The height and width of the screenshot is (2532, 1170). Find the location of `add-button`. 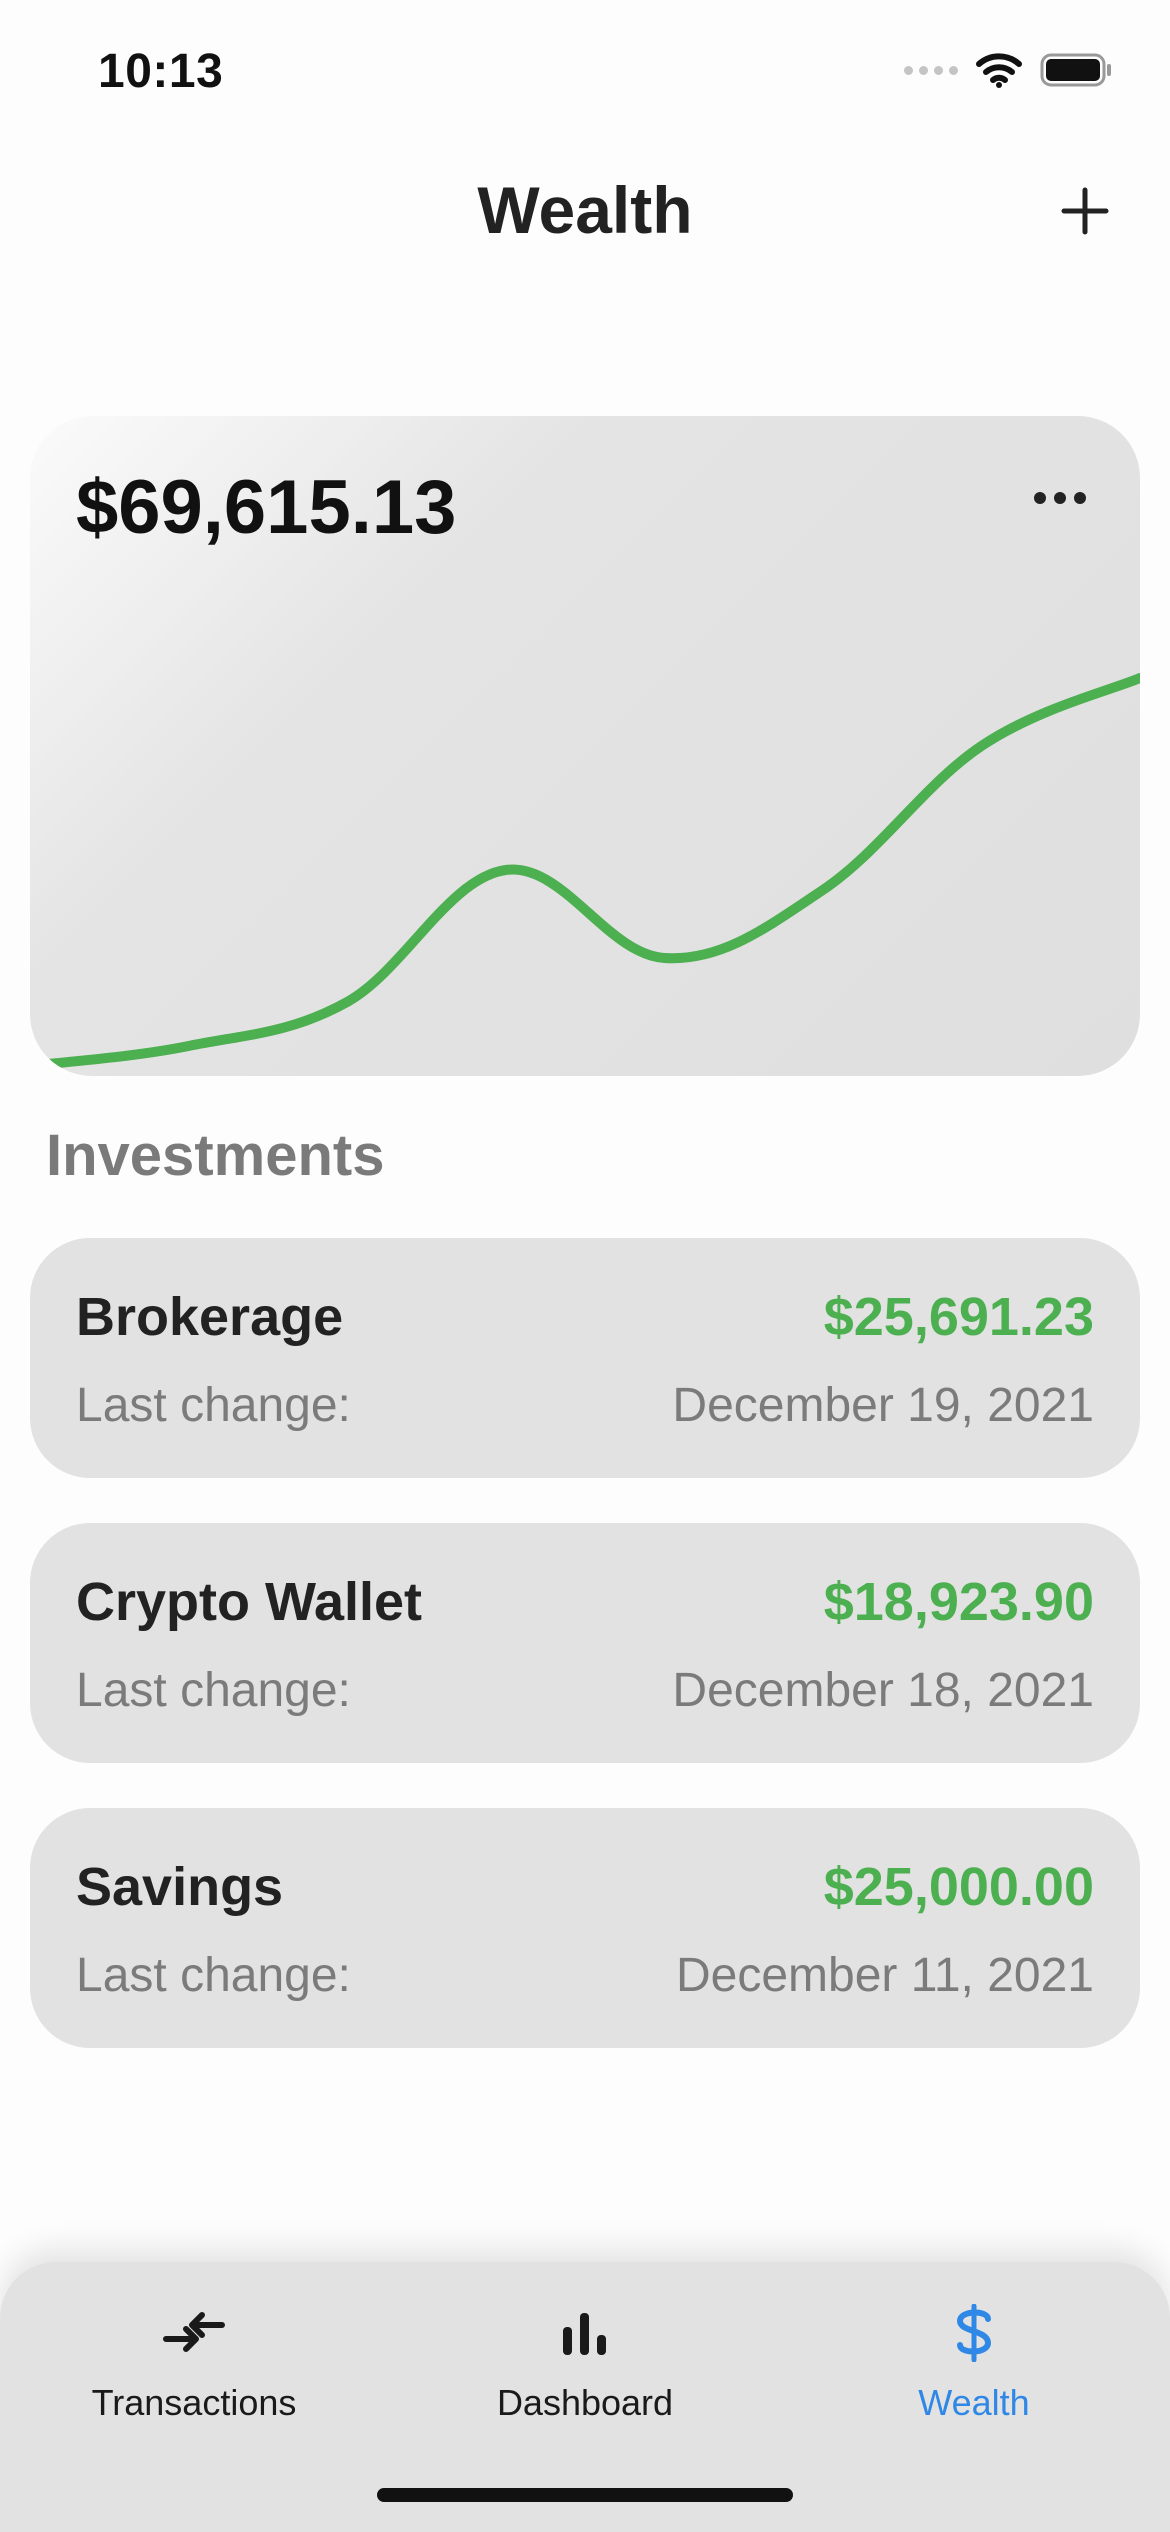

add-button is located at coordinates (1085, 211).